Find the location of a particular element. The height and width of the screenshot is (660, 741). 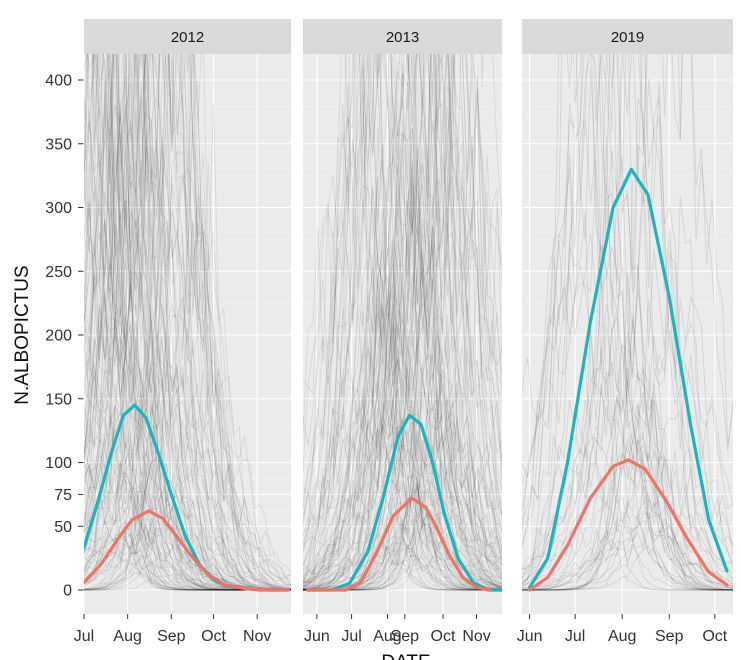

y-tick-label: 100 is located at coordinates (58, 463).